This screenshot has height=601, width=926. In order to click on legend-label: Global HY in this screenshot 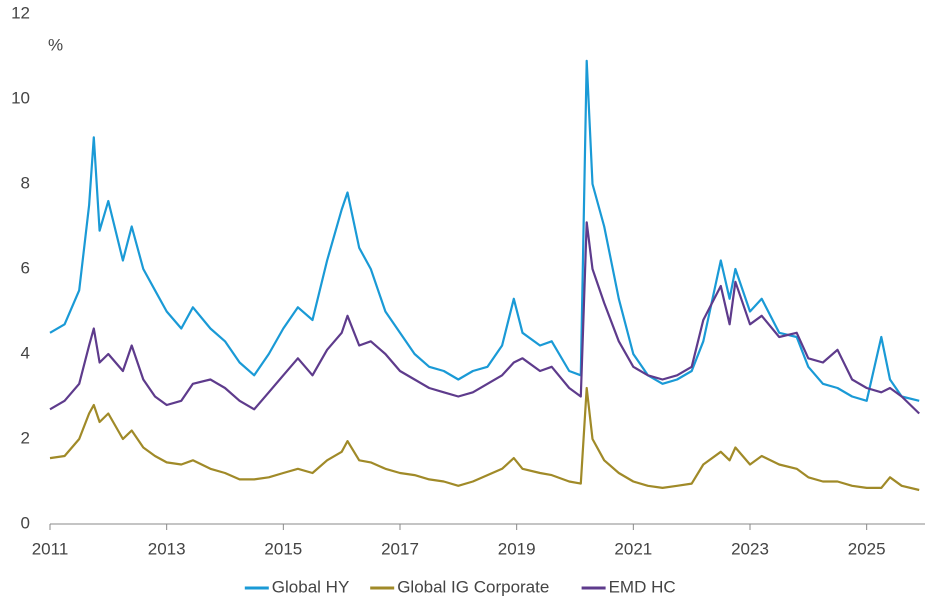, I will do `click(310, 586)`.